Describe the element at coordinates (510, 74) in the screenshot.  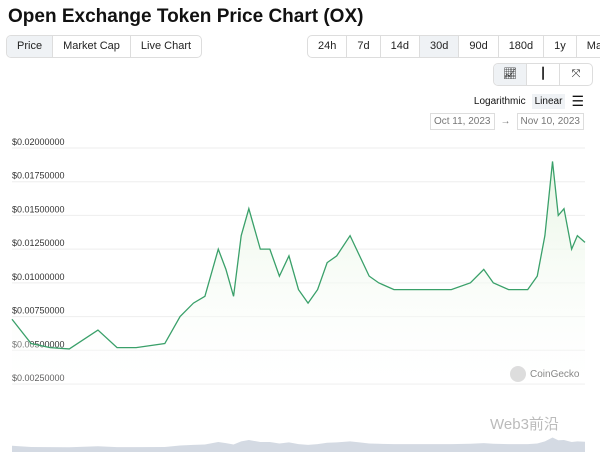
I see `line-chart-icon: 📈︎` at that location.